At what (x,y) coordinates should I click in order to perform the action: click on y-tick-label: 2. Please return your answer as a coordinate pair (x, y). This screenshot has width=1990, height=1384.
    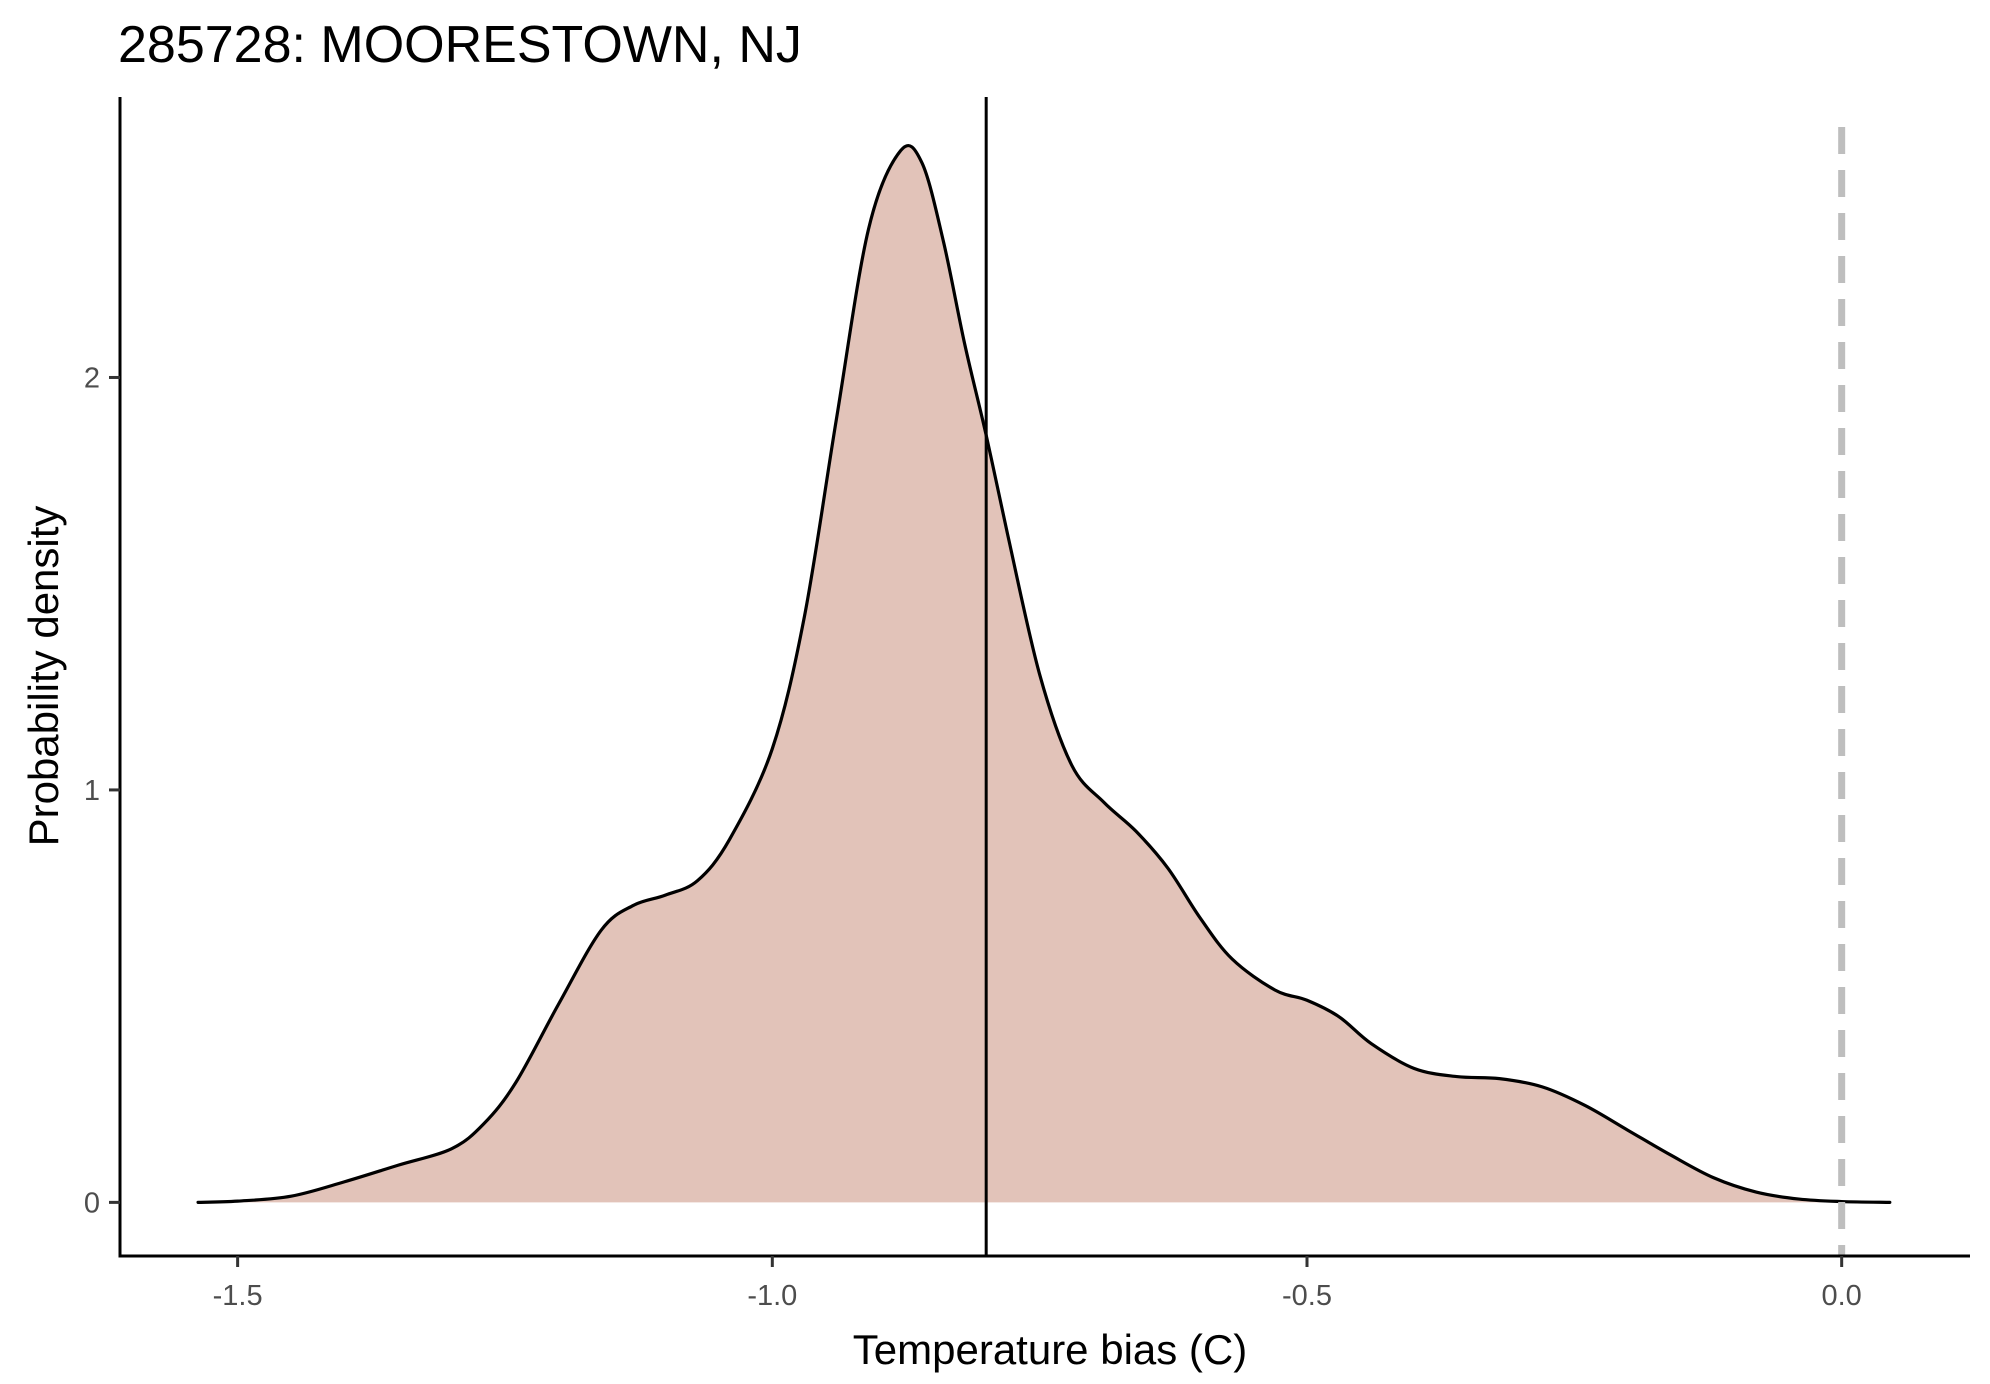
    Looking at the image, I should click on (92, 378).